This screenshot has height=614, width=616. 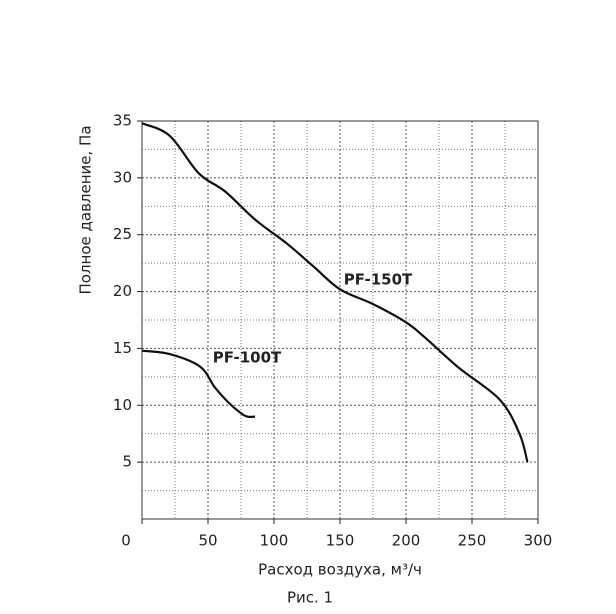 What do you see at coordinates (122, 121) in the screenshot?
I see `y-tick-label: 35` at bounding box center [122, 121].